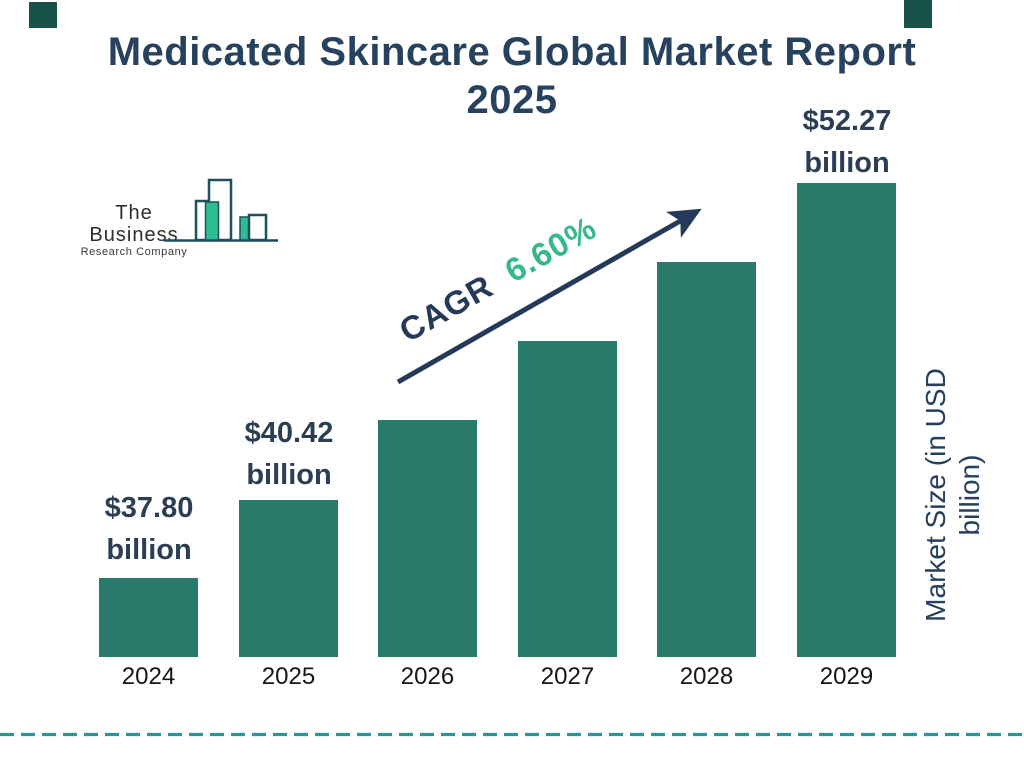 This screenshot has height=768, width=1024. What do you see at coordinates (512, 100) in the screenshot?
I see `page-title-line2: 2025` at bounding box center [512, 100].